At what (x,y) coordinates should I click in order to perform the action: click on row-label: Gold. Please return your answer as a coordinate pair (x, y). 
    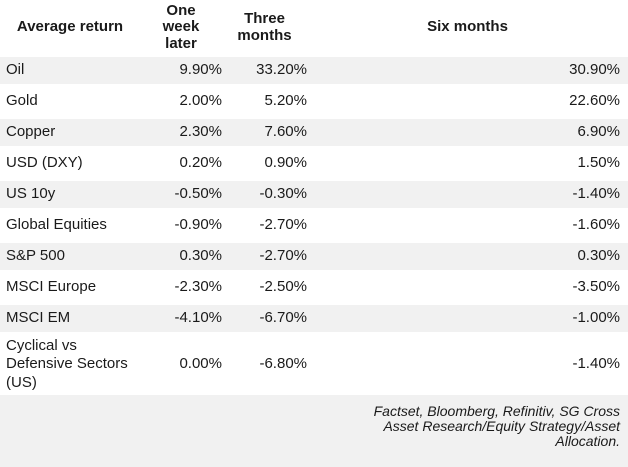
    Looking at the image, I should click on (22, 101).